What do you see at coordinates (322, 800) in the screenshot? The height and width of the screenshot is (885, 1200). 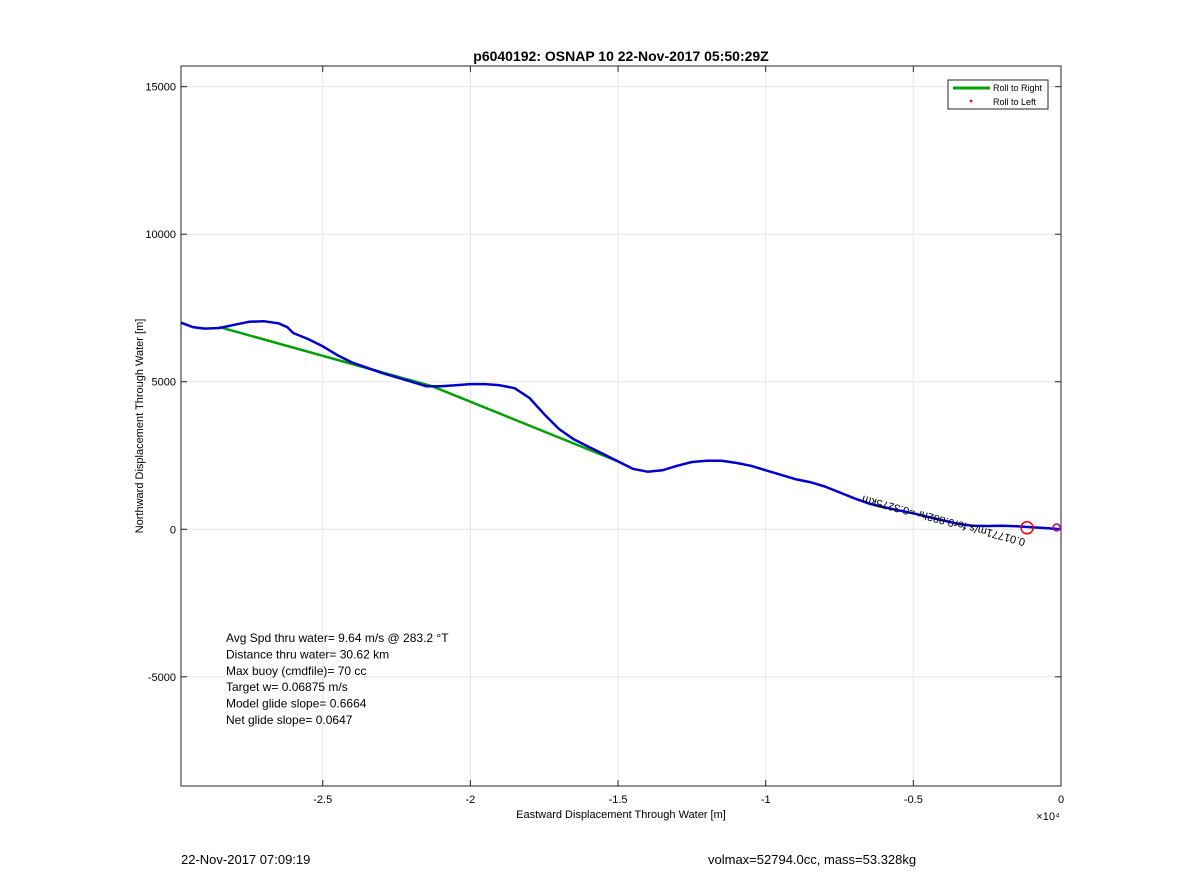 I see `x-tick-label: -2.5` at bounding box center [322, 800].